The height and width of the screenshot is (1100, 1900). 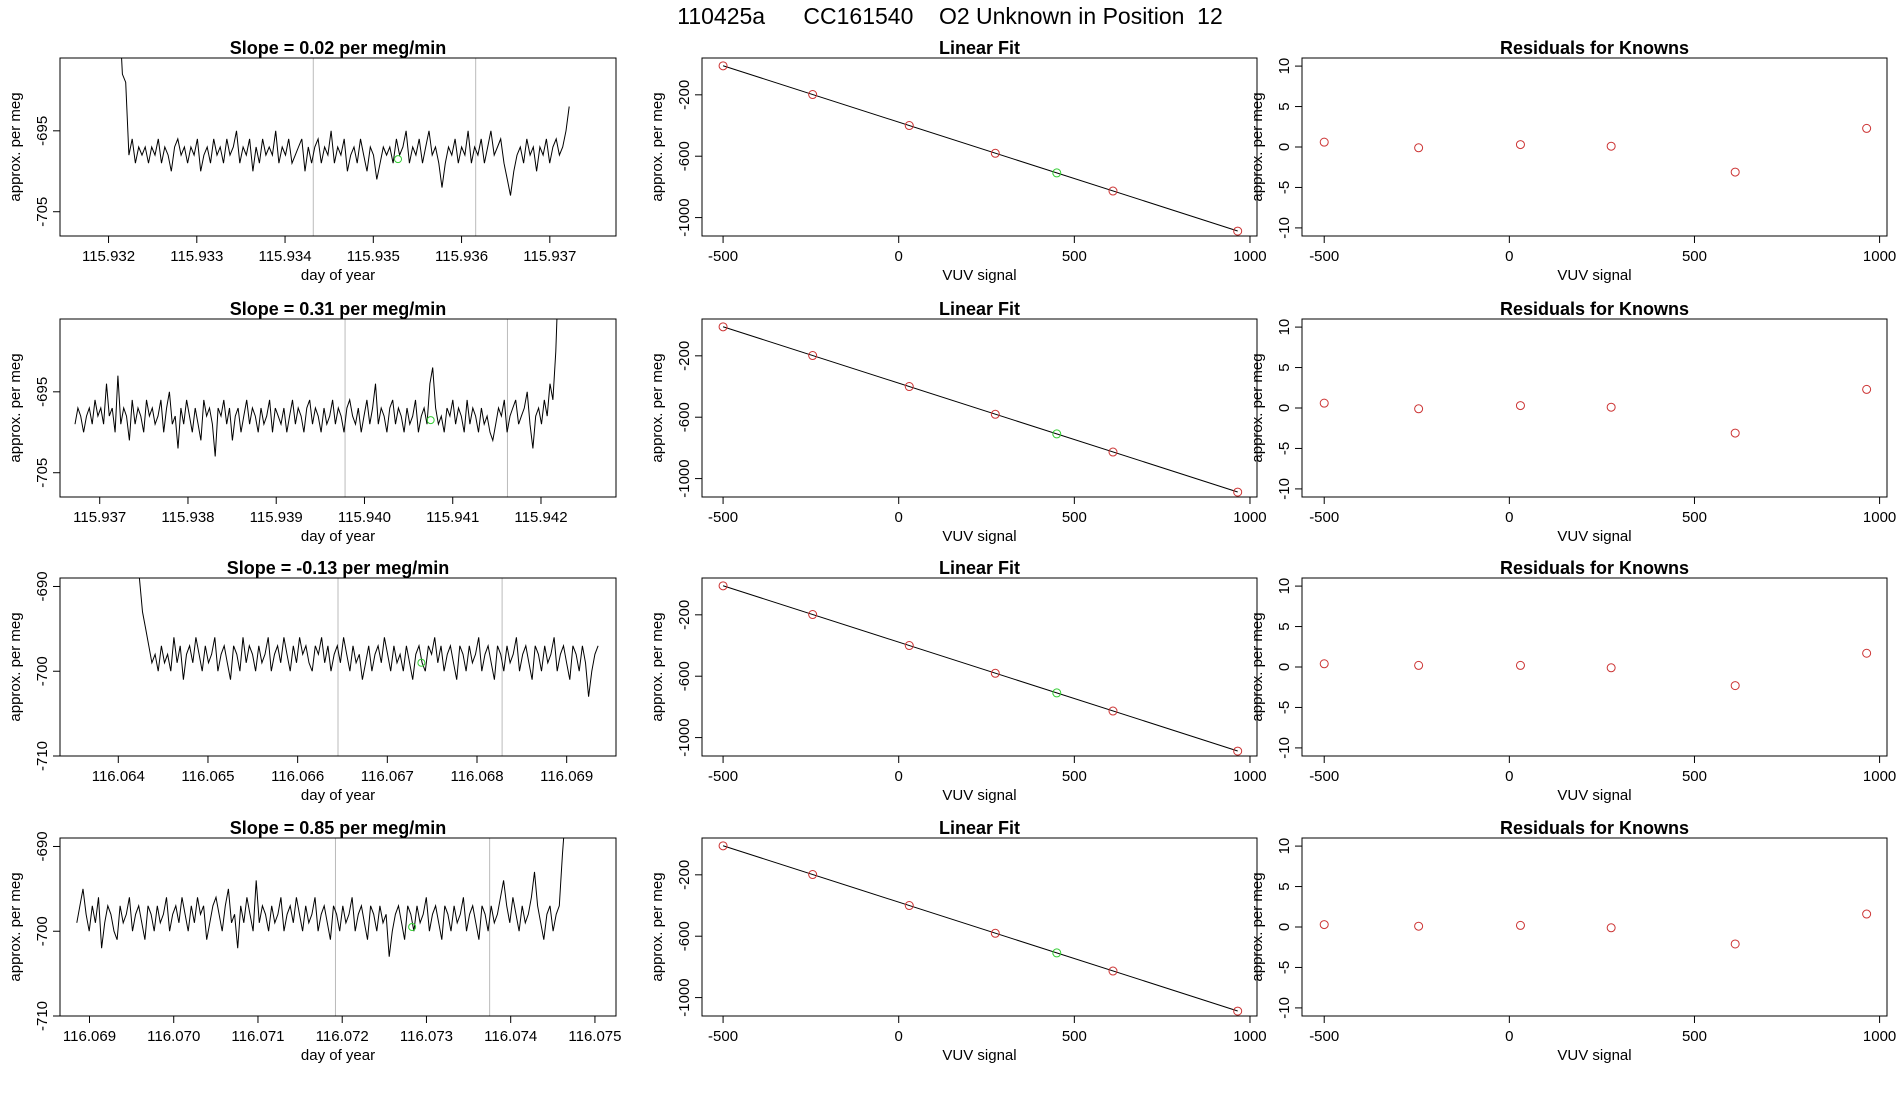 What do you see at coordinates (1284, 187) in the screenshot?
I see `y-tick-label: -5` at bounding box center [1284, 187].